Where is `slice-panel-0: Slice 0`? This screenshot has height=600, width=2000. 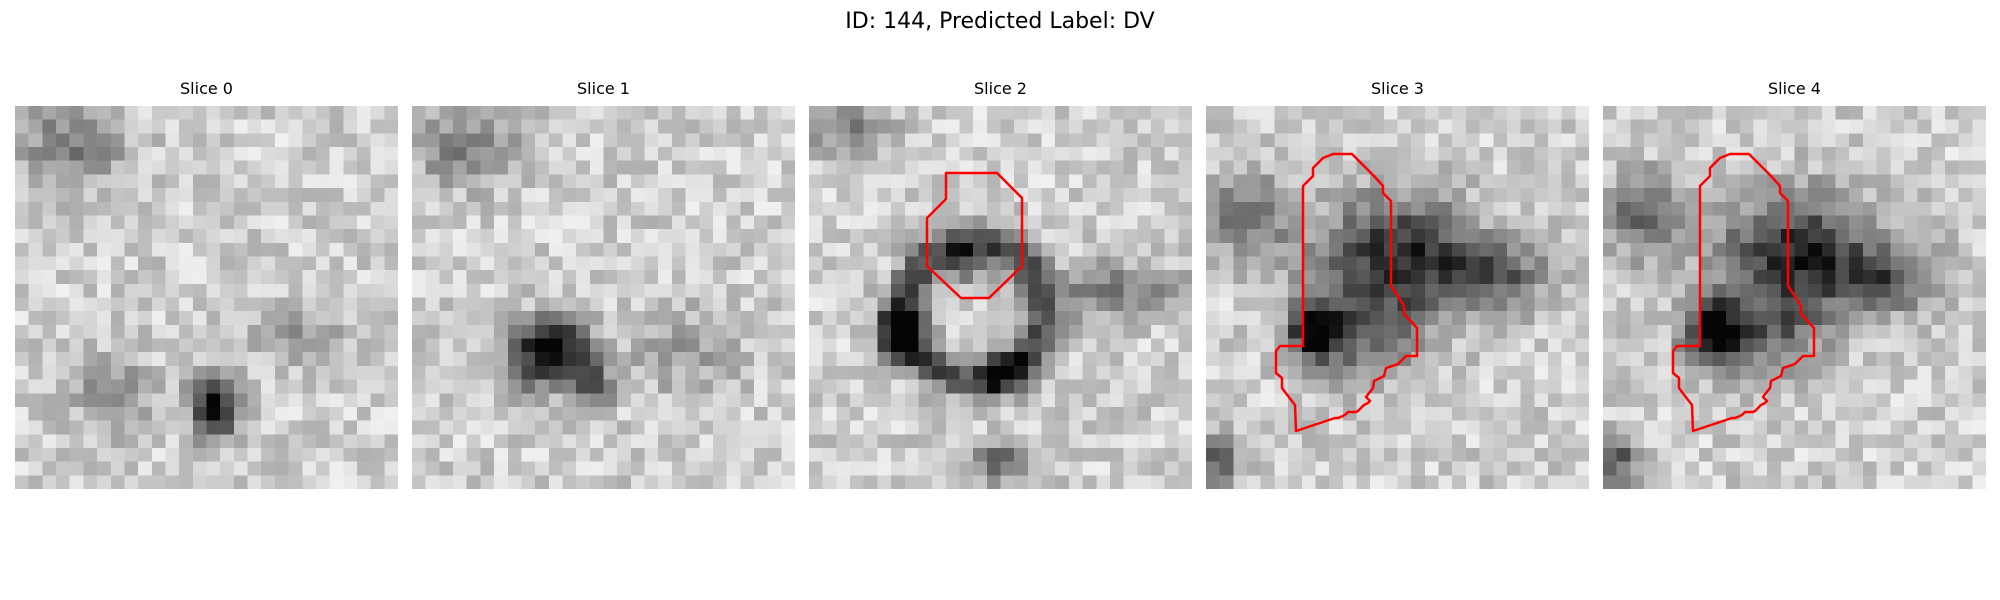
slice-panel-0: Slice 0 is located at coordinates (206, 284).